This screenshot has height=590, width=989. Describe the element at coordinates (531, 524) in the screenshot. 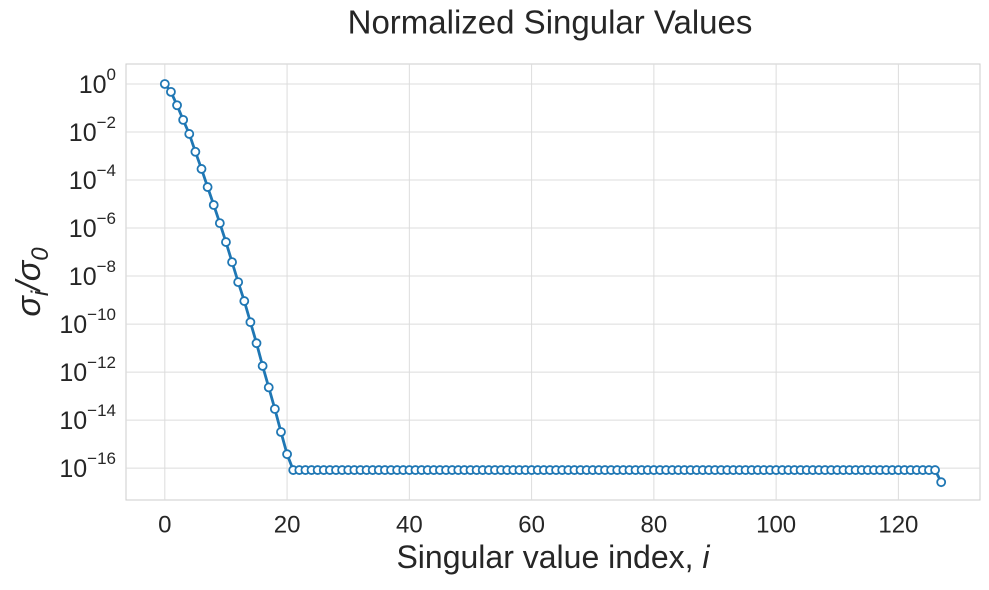

I see `x-tick-label: 60` at that location.